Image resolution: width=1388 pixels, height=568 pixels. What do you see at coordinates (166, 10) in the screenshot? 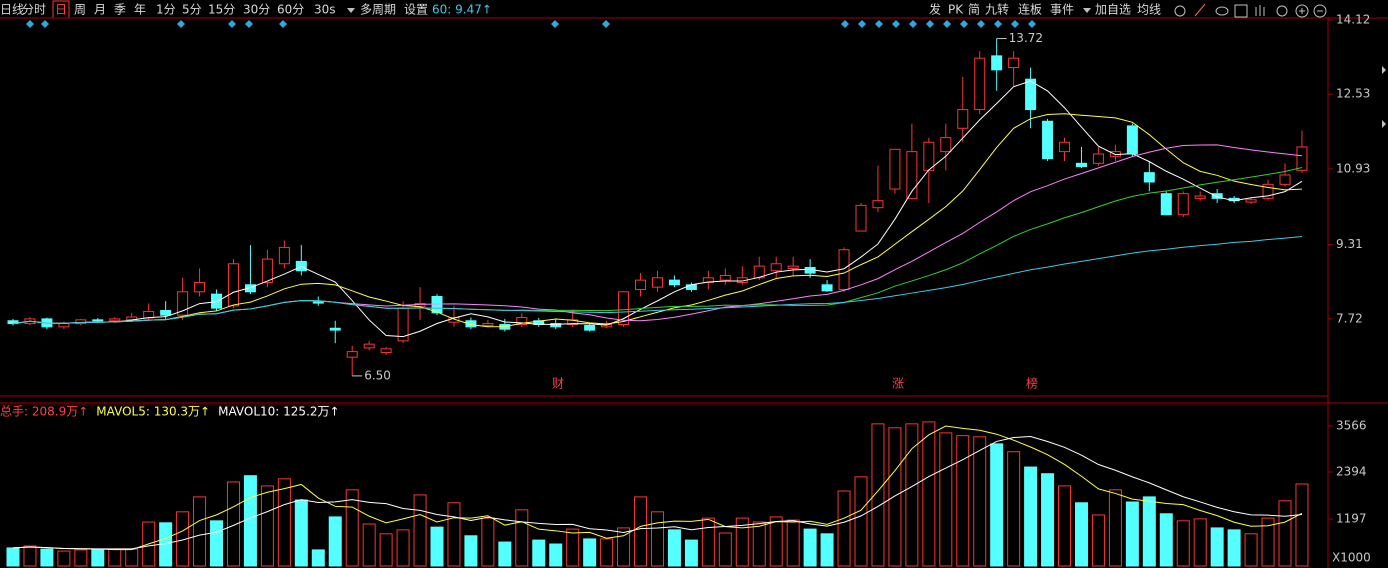
I see `toolbar-button: 1分` at bounding box center [166, 10].